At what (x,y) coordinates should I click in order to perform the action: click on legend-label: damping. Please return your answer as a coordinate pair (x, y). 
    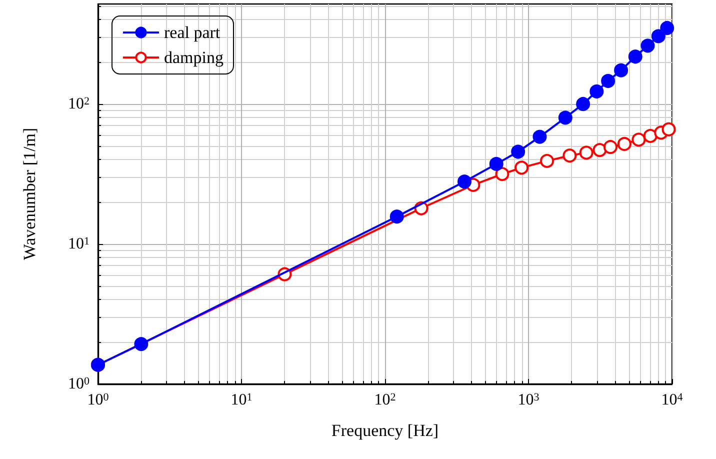
    Looking at the image, I should click on (194, 57).